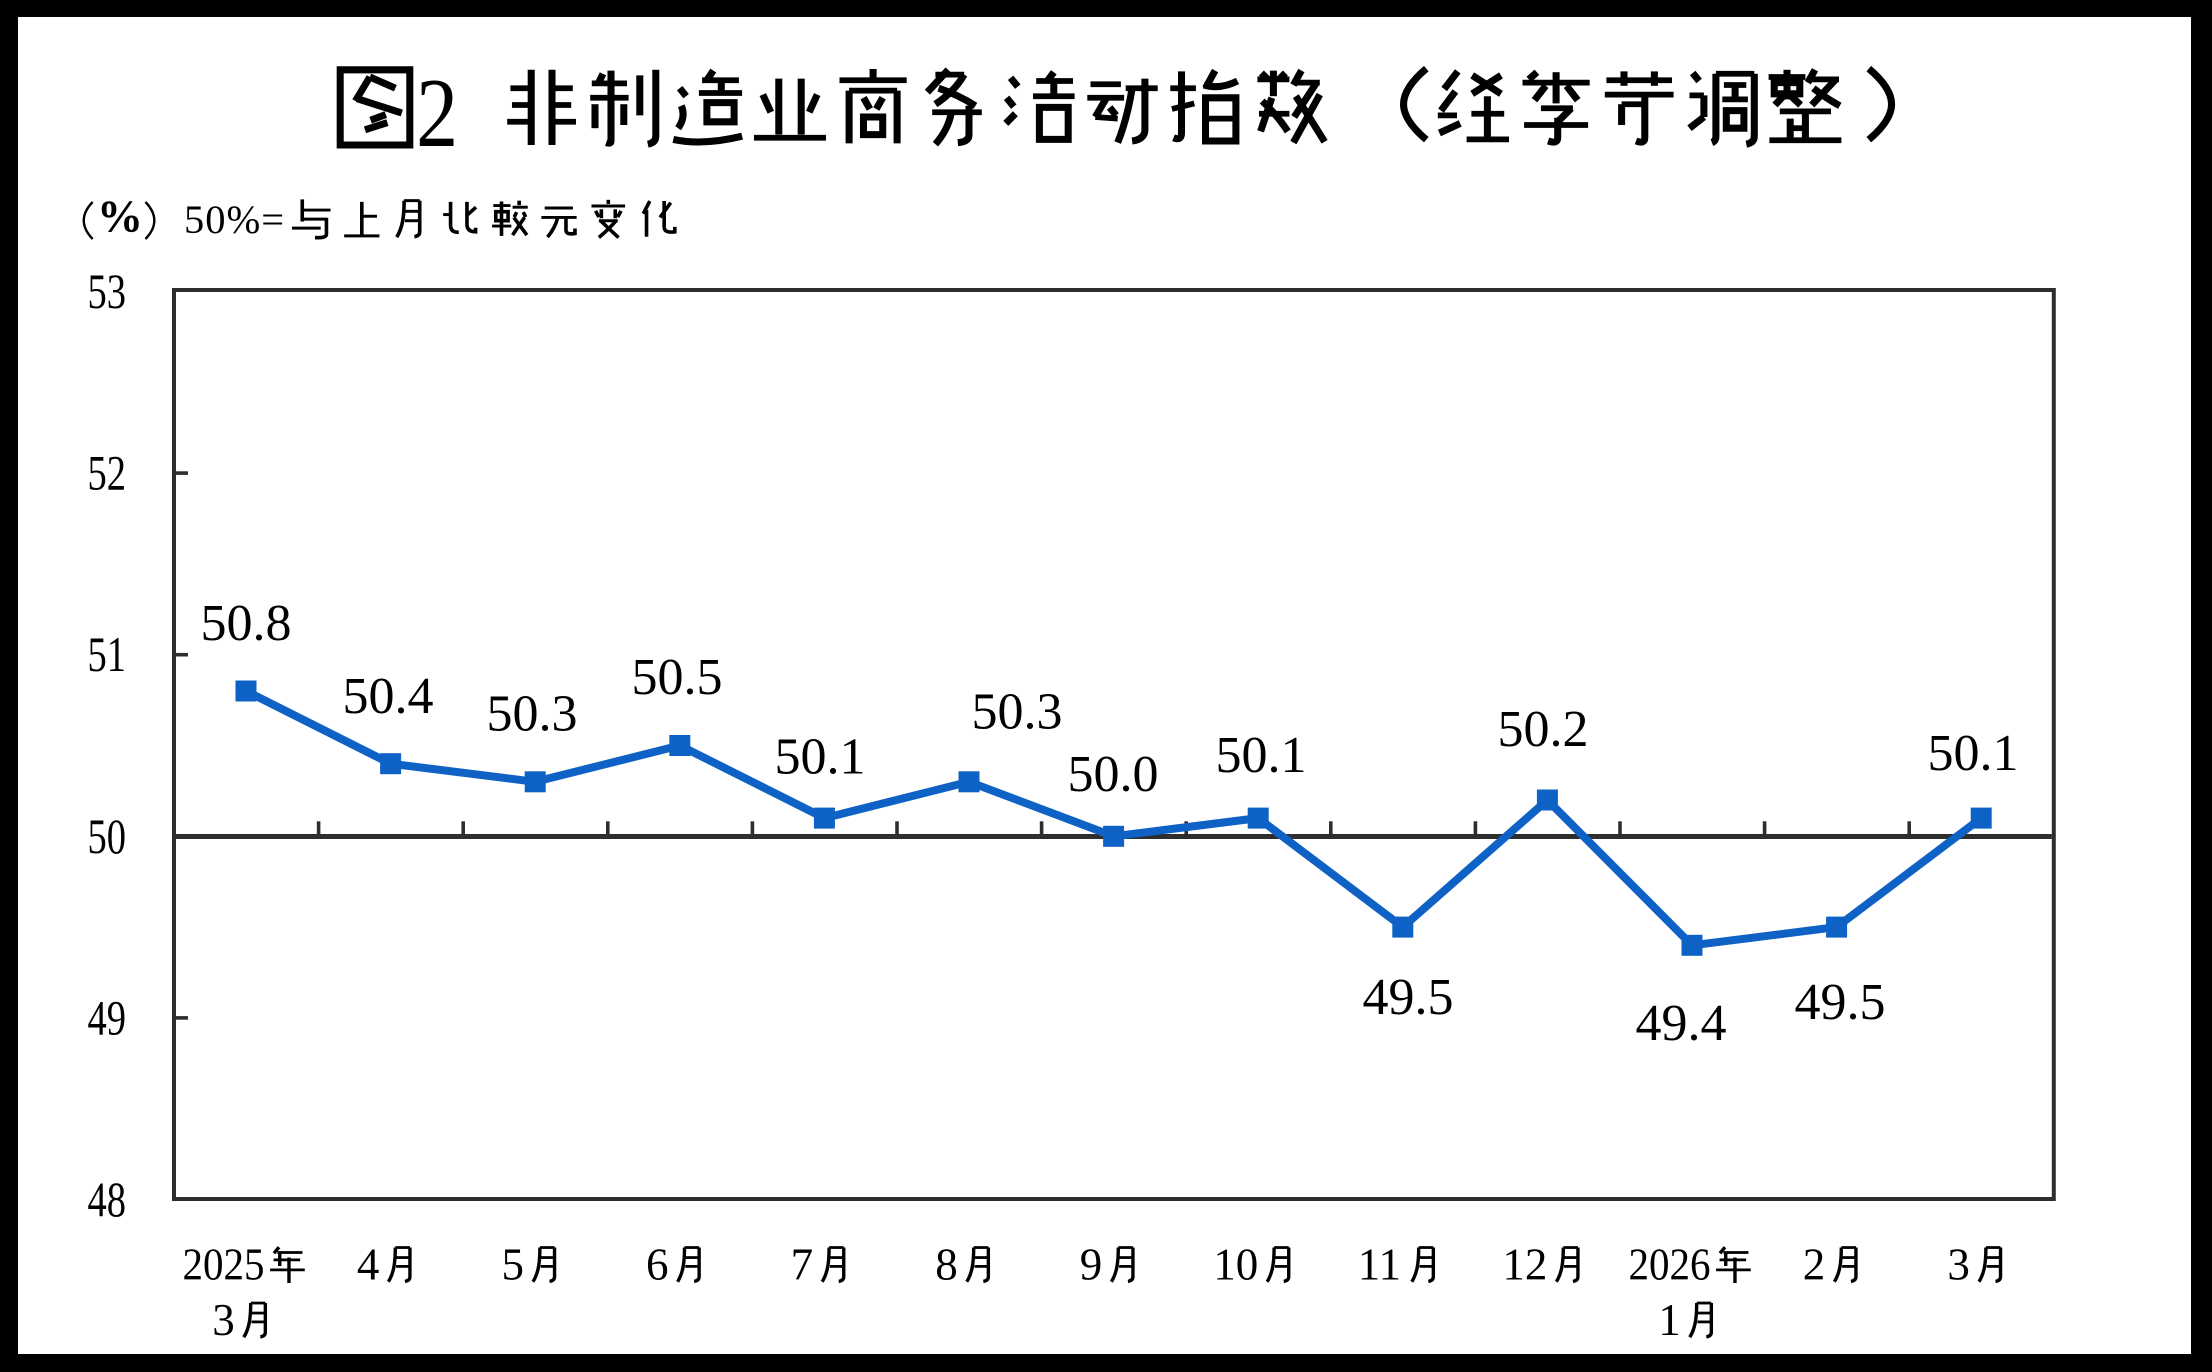  I want to click on svg-text: 1, so click(1669, 1320).